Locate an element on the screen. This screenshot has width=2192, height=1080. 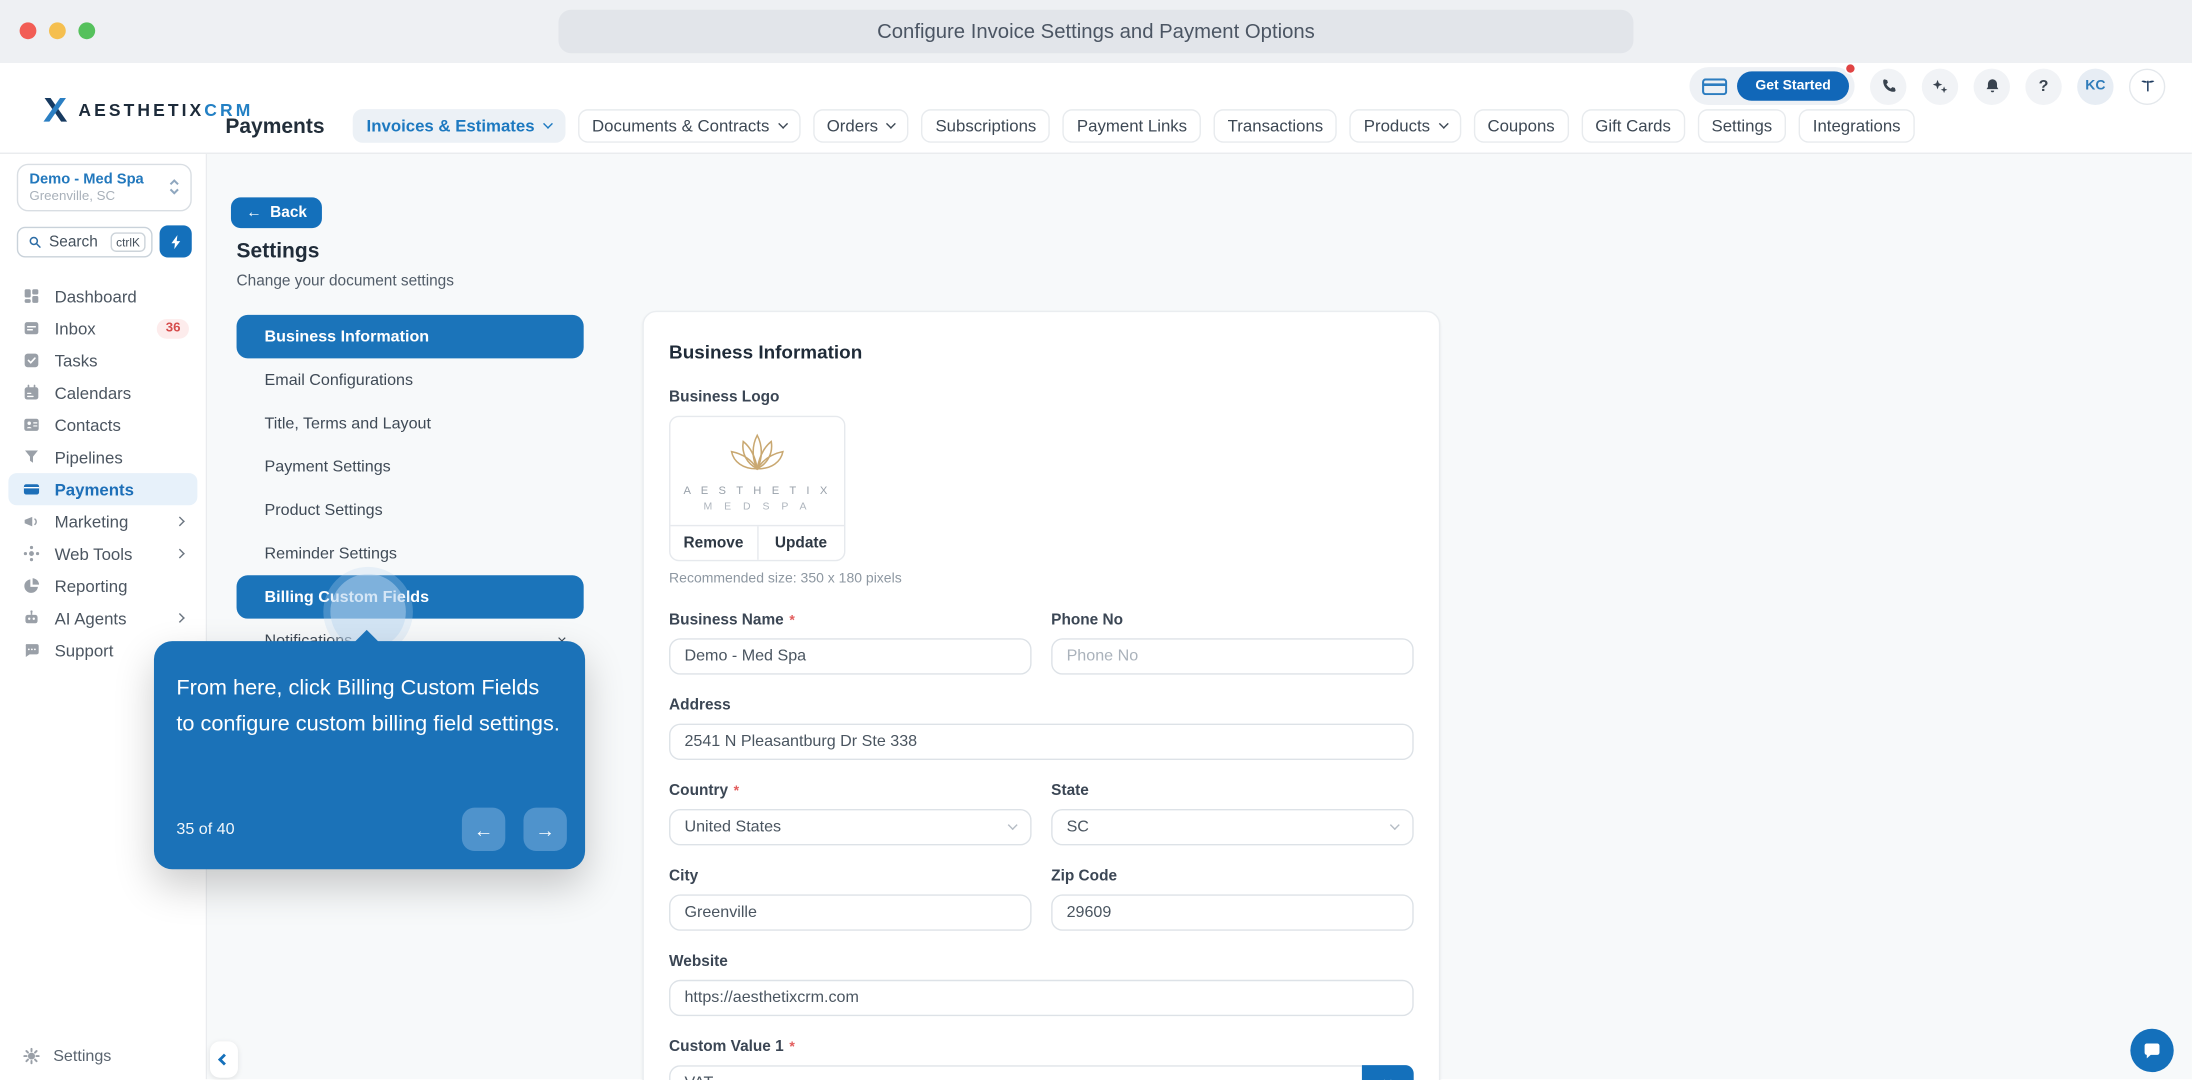
address-input is located at coordinates (1041, 742).